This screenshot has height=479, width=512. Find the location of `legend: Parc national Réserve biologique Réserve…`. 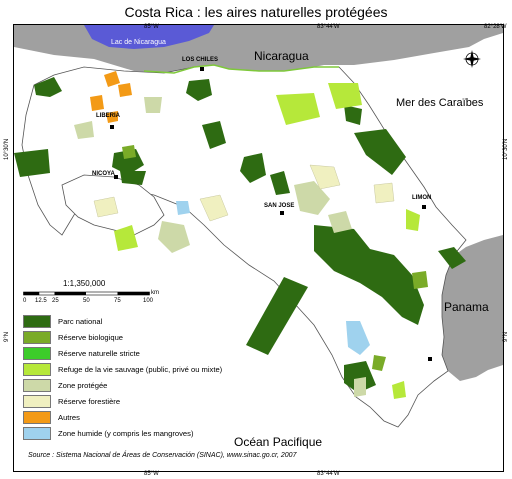

legend: Parc national Réserve biologique Réserve… is located at coordinates (129, 377).